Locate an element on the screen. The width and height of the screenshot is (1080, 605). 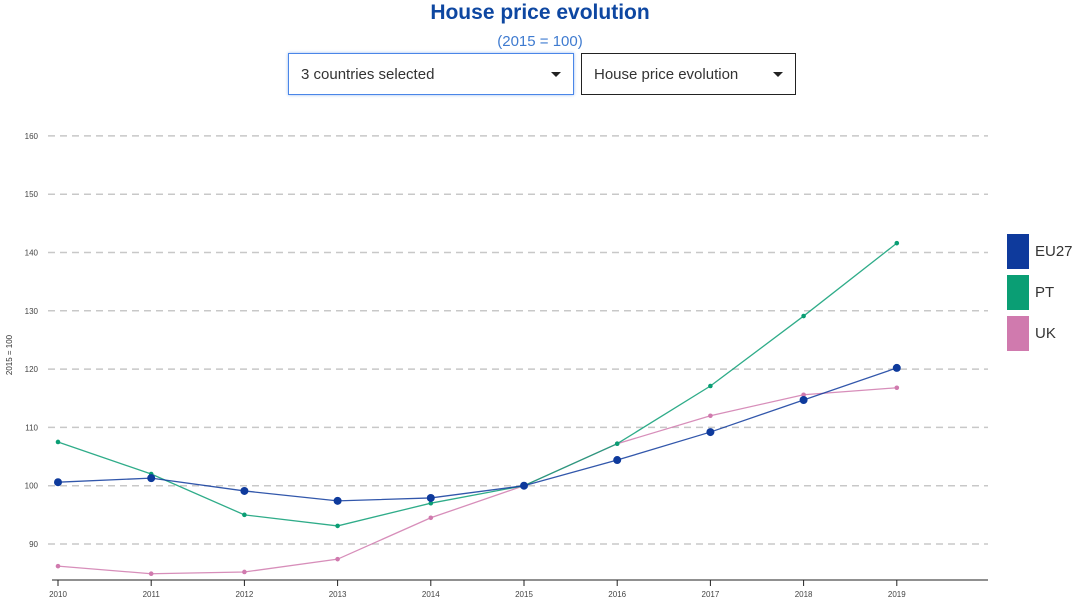
x-tick-label: 2010 is located at coordinates (58, 594).